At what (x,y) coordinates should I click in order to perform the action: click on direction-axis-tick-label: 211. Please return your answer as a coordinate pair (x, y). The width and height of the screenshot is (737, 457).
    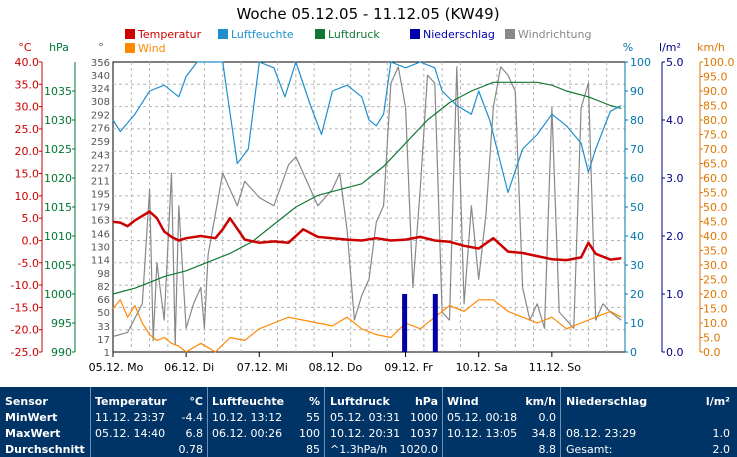
    Looking at the image, I should click on (100, 181).